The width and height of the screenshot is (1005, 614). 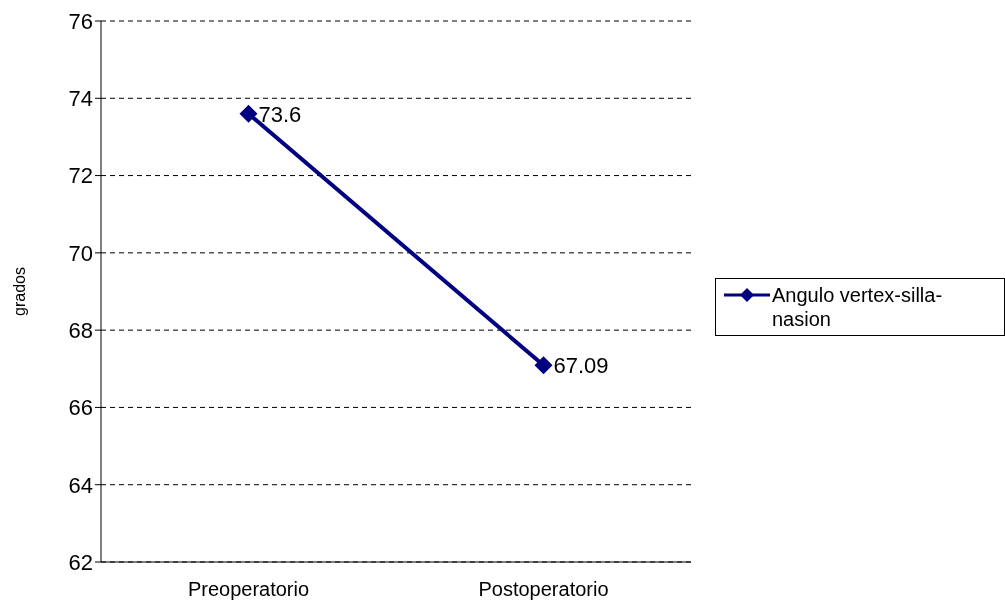 I want to click on y-tick-label: 72, so click(x=80, y=176).